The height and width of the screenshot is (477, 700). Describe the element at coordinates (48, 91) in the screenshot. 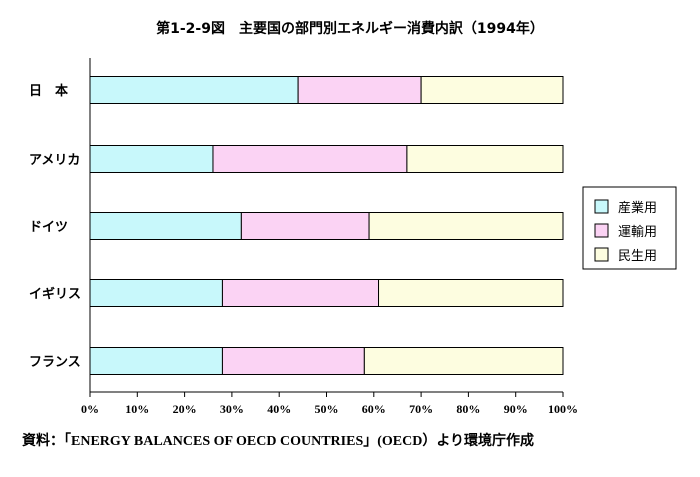

I see `category-label-1: 日 本` at that location.